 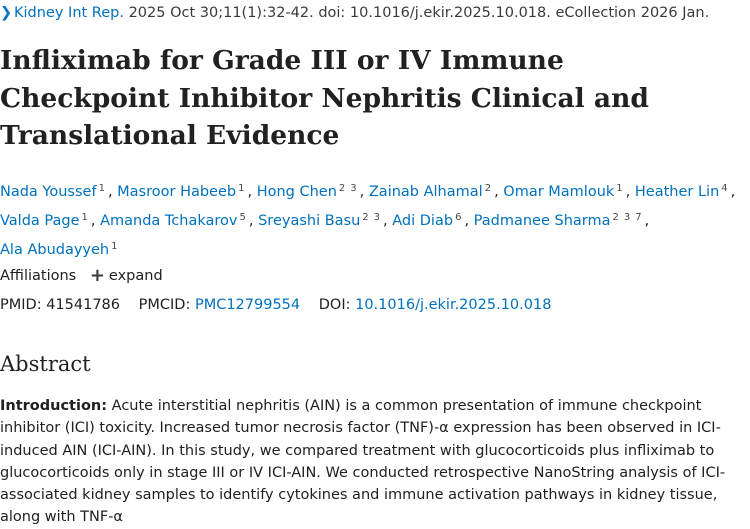 I want to click on author-name-link: Masroor Habeeb, so click(x=177, y=192).